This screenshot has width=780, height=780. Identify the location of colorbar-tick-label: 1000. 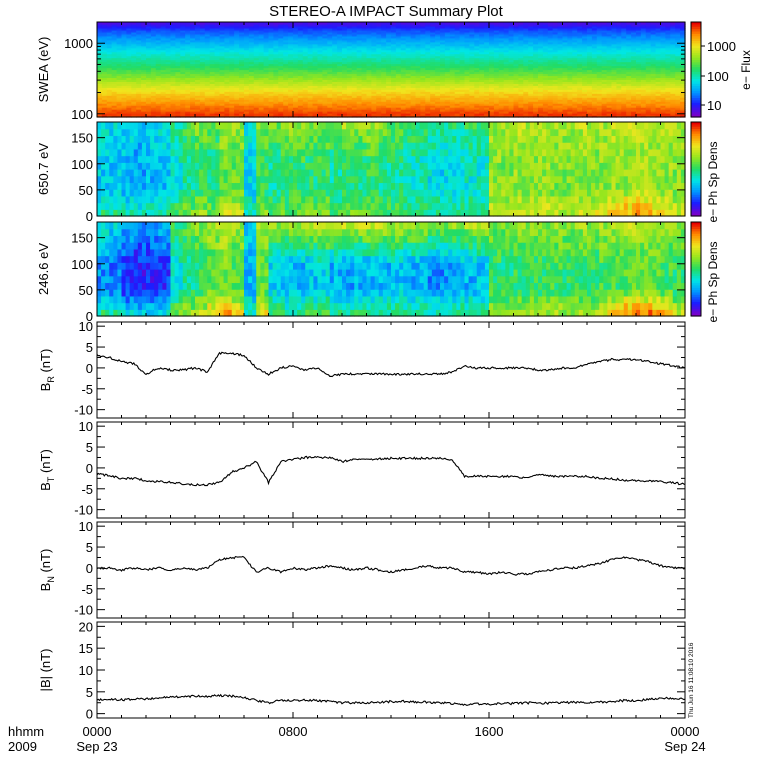
(721, 46).